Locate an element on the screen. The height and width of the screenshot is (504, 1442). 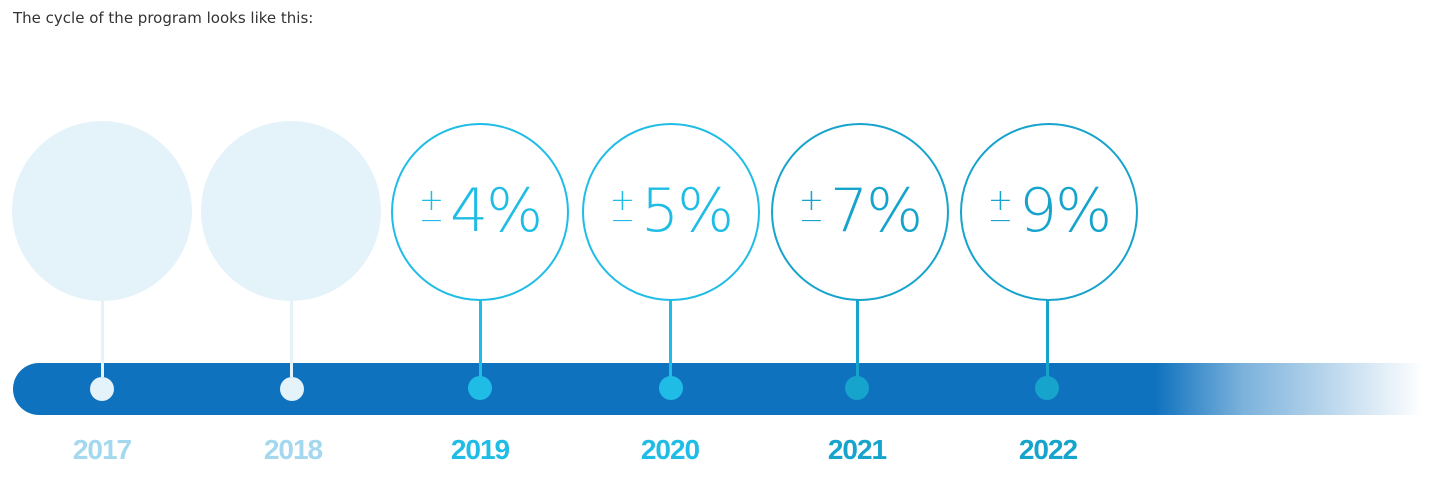
timeline-year-2019: 2019 is located at coordinates (480, 449).